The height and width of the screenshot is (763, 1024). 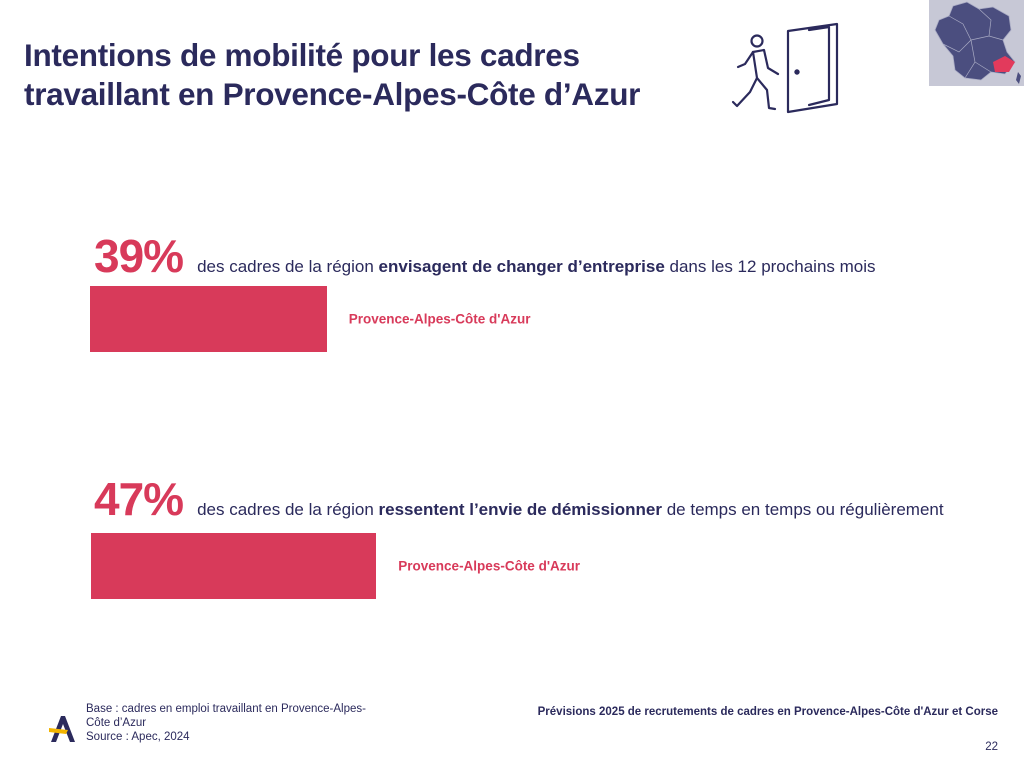 I want to click on desc-text-bold: ressentent l’envie de démissionner, so click(x=520, y=509).